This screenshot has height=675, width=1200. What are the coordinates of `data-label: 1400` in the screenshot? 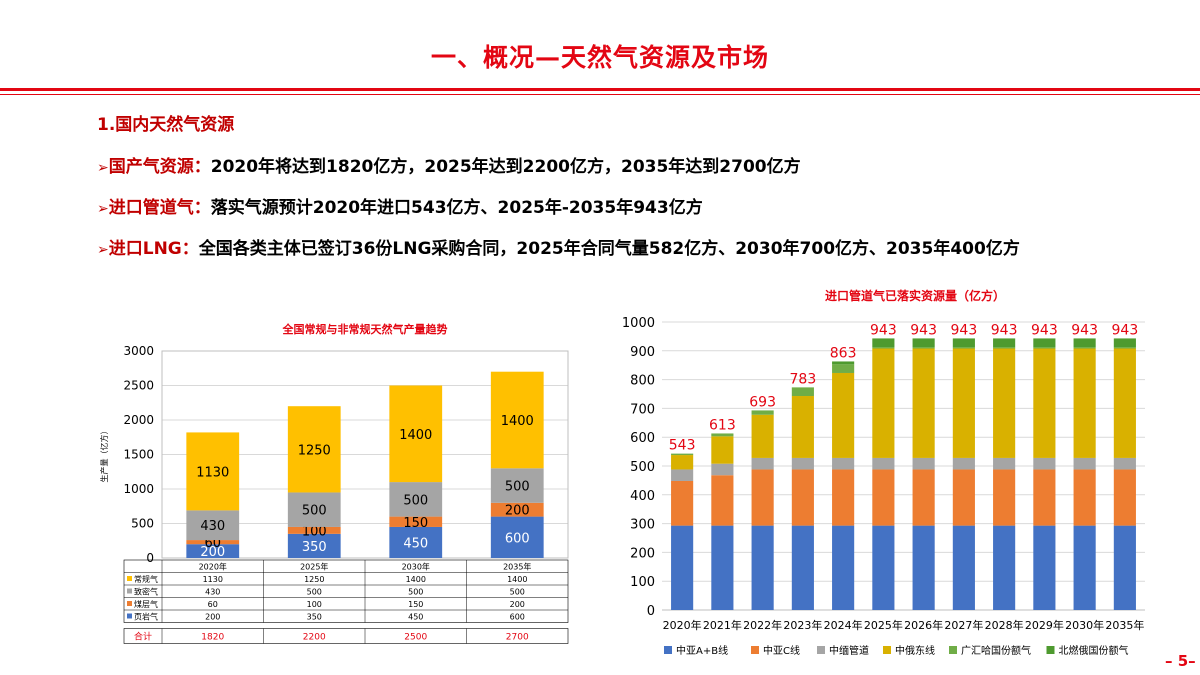 It's located at (415, 435).